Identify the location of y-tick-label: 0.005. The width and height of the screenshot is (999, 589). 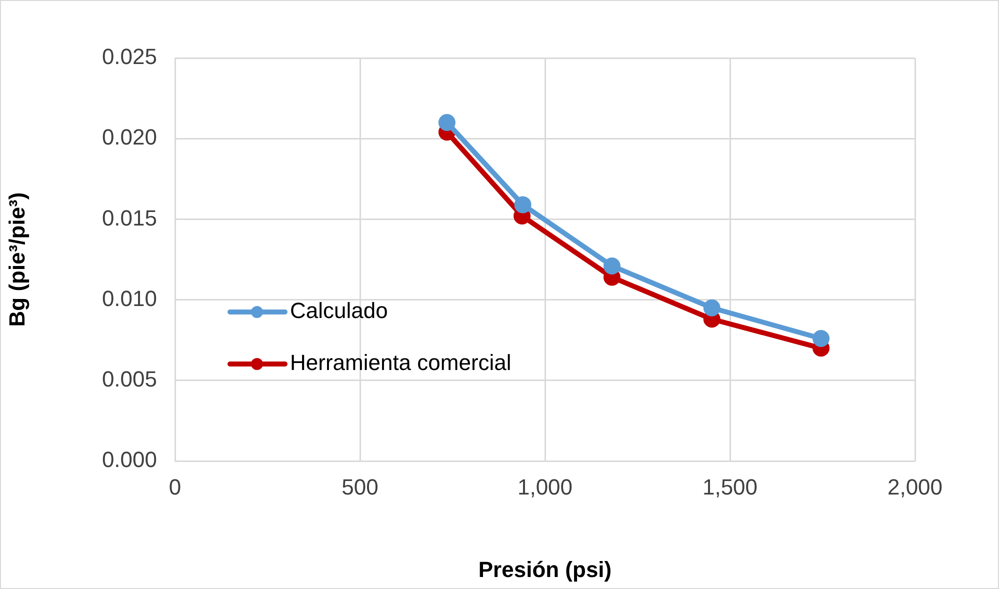
(129, 379).